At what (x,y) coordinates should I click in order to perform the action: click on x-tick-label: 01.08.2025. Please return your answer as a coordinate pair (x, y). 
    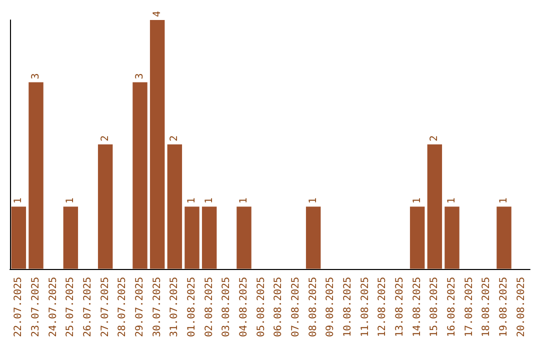
    Looking at the image, I should click on (192, 307).